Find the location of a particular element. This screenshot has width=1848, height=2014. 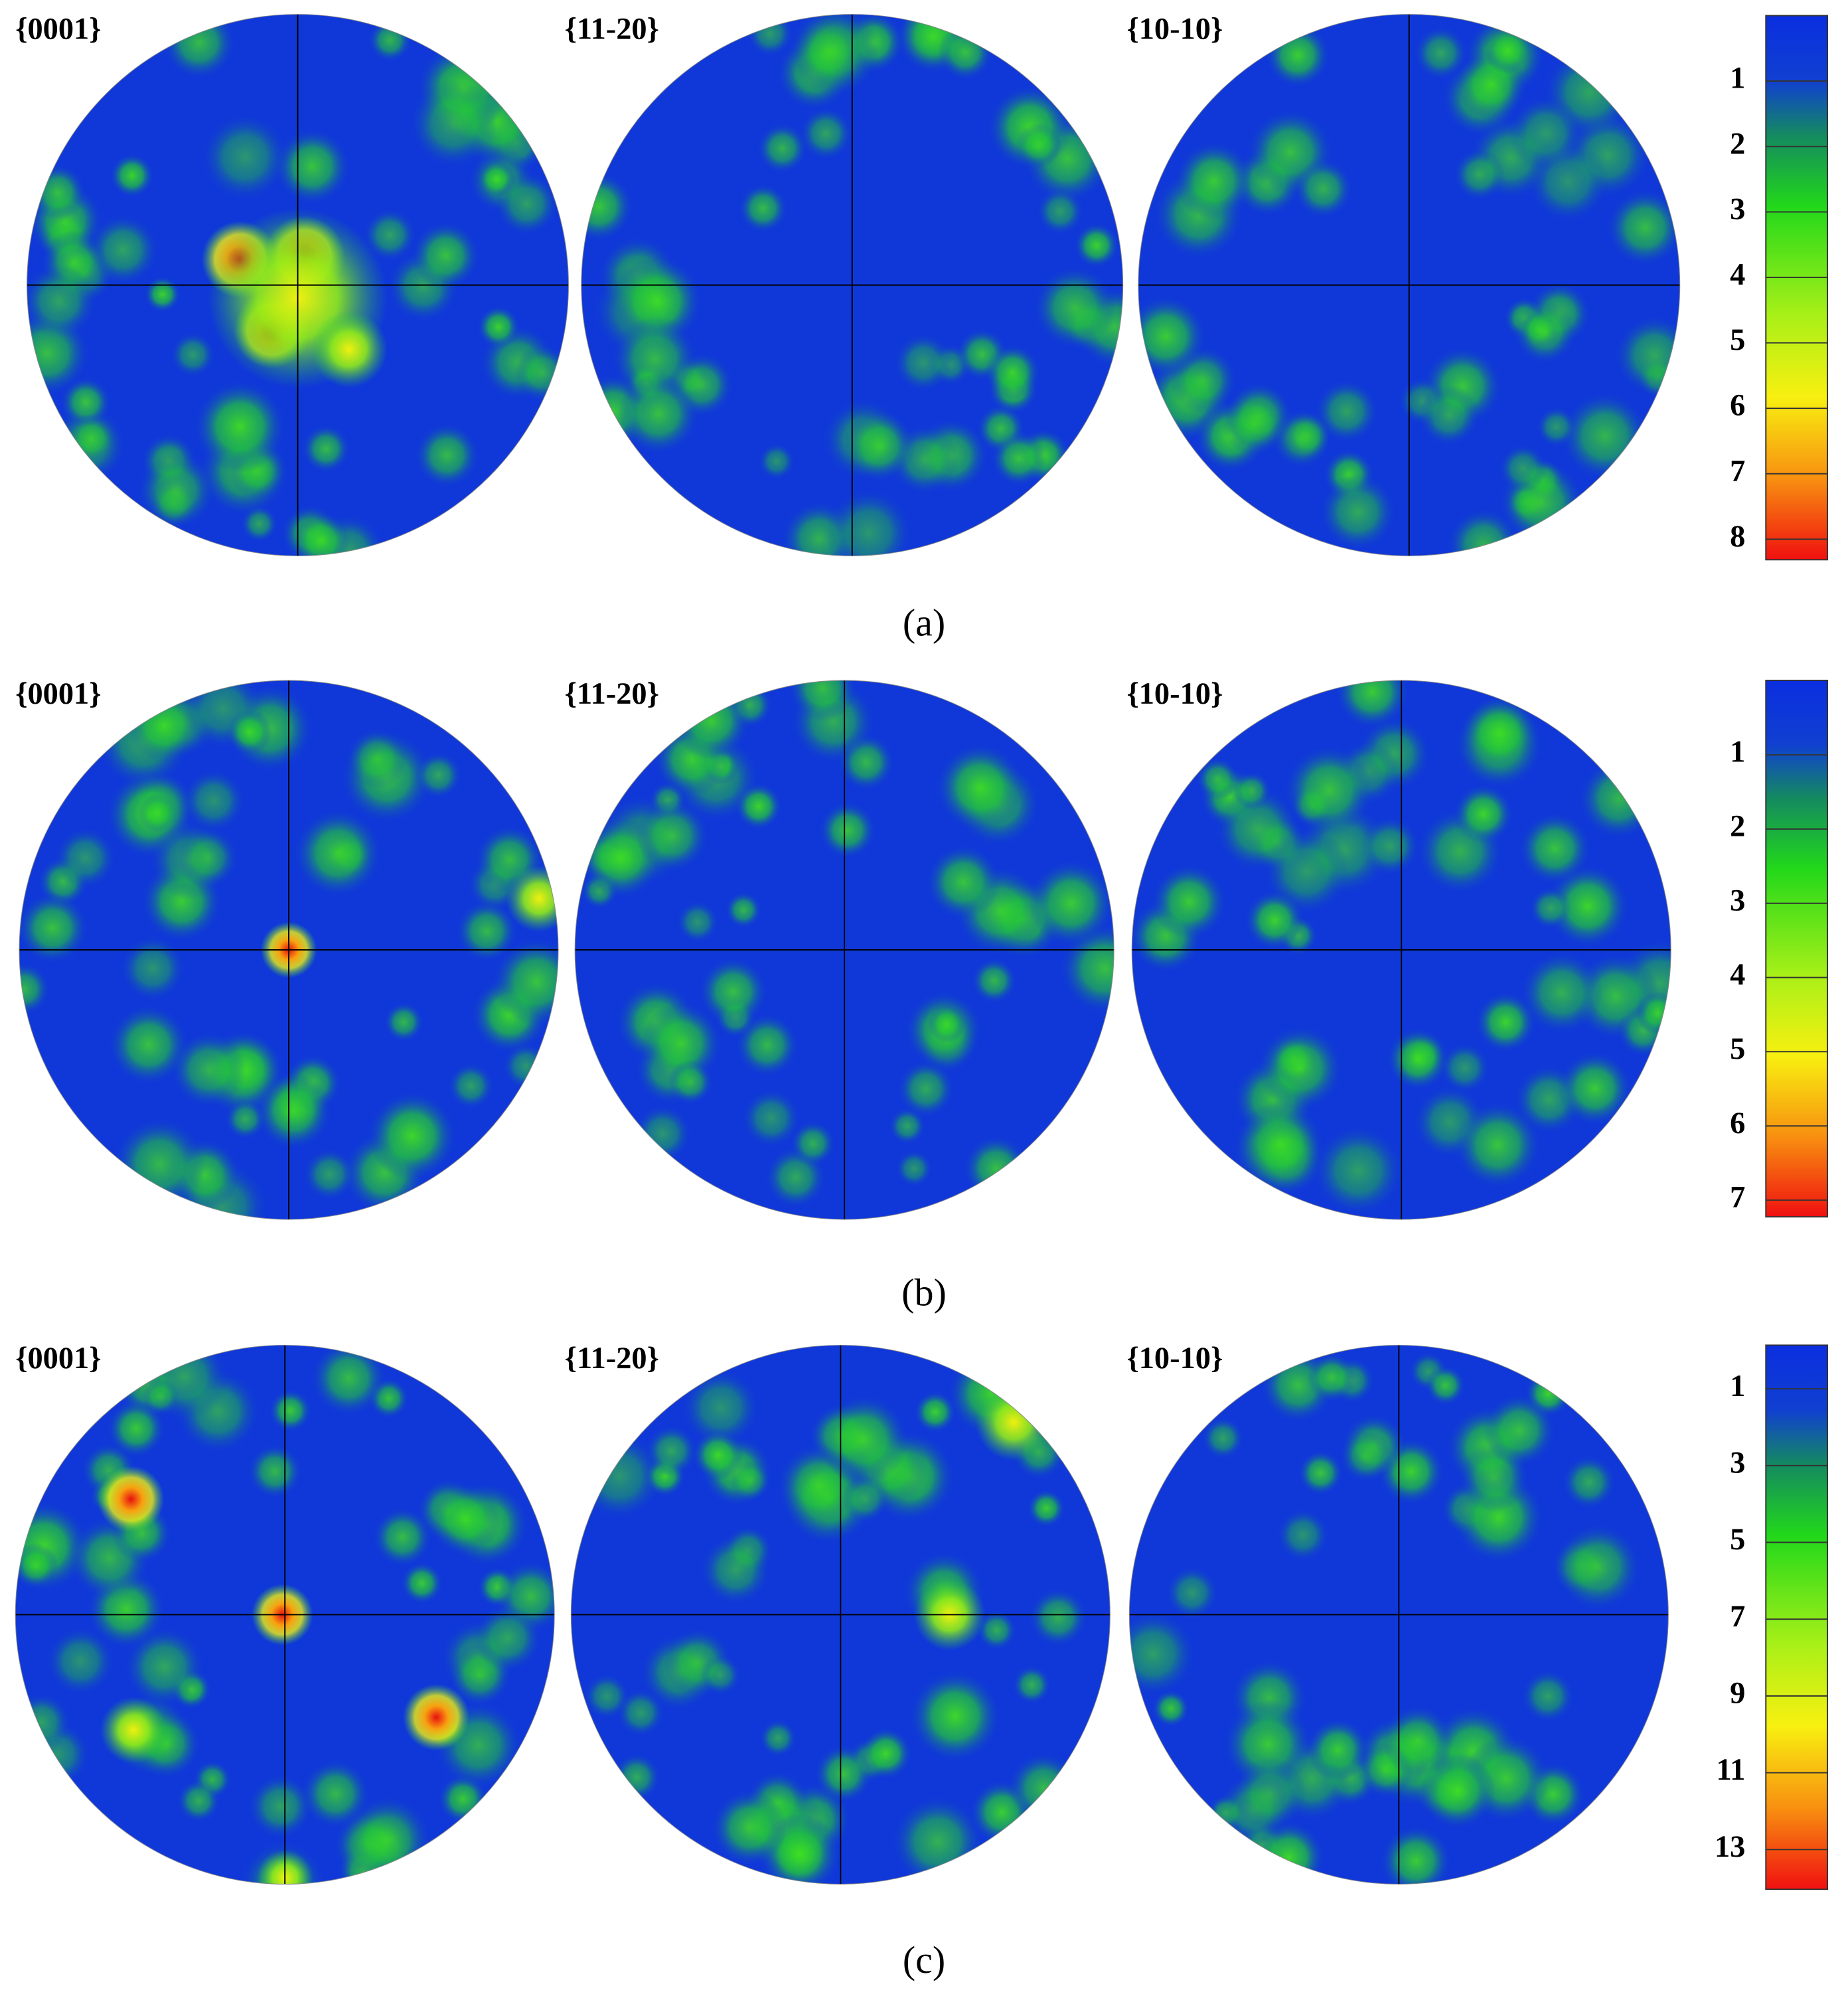

colorbar-label: 1 is located at coordinates (1738, 1386).